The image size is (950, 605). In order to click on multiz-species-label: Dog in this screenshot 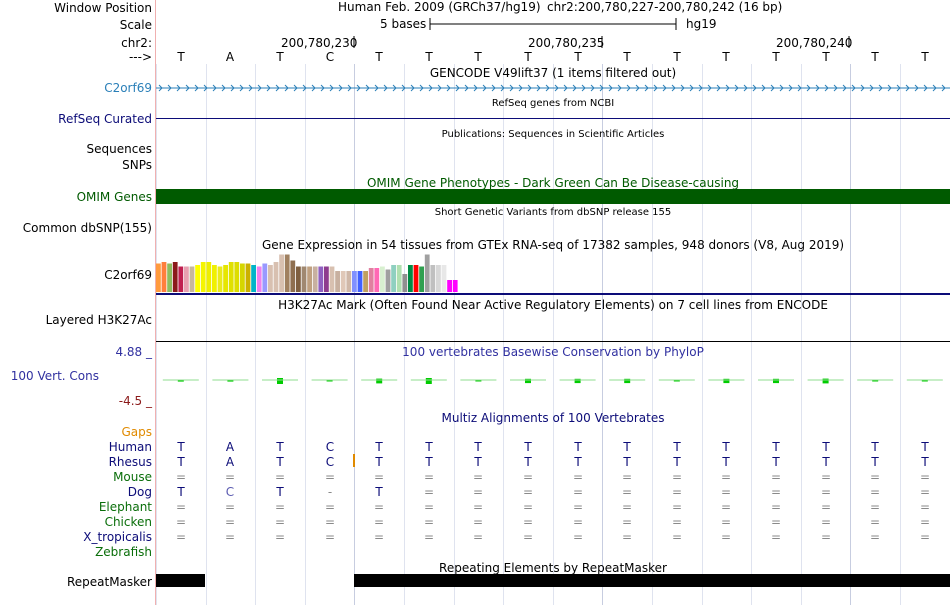, I will do `click(139, 492)`.